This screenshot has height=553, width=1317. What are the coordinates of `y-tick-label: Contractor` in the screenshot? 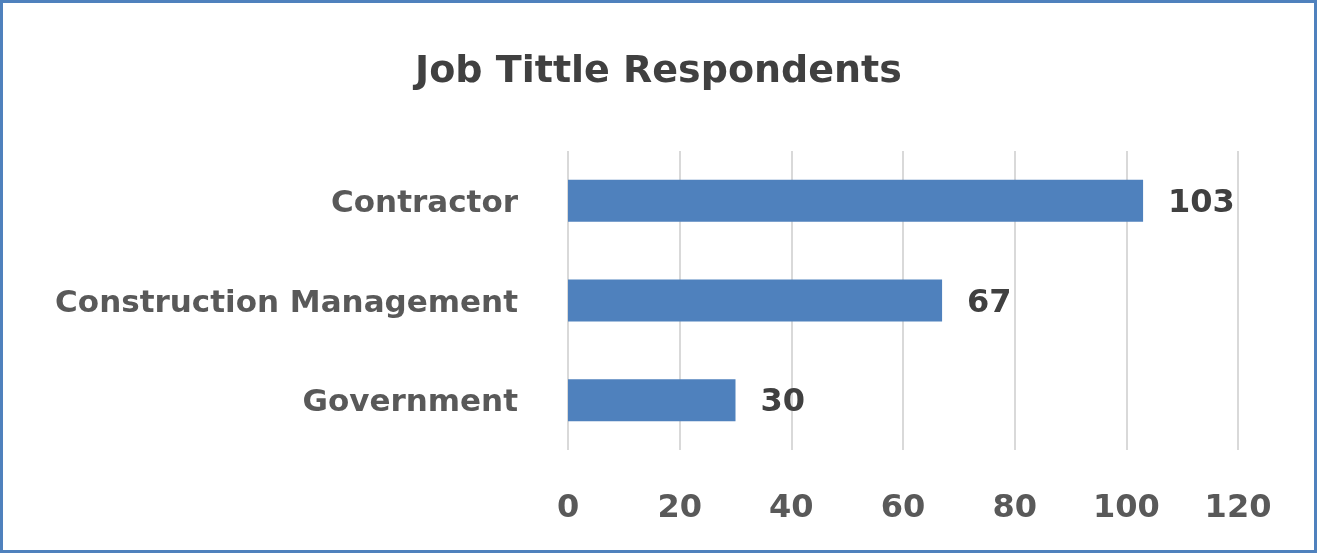 It's located at (425, 200).